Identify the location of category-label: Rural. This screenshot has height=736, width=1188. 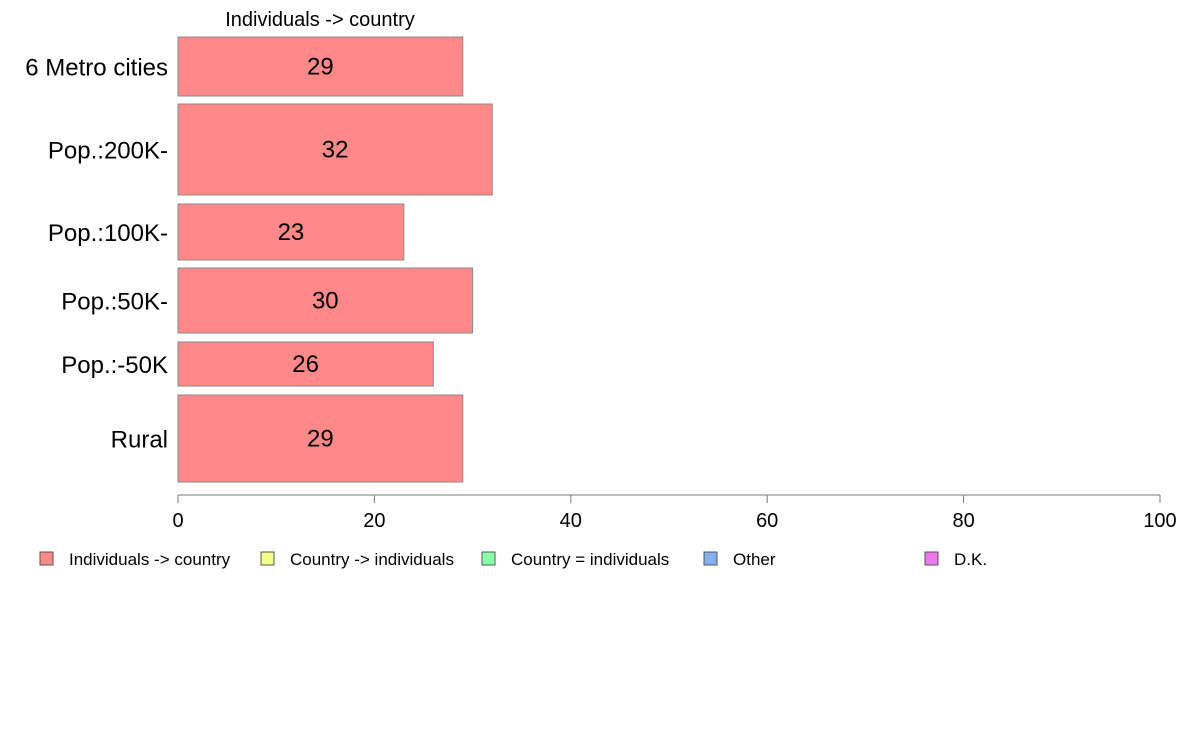
(139, 440).